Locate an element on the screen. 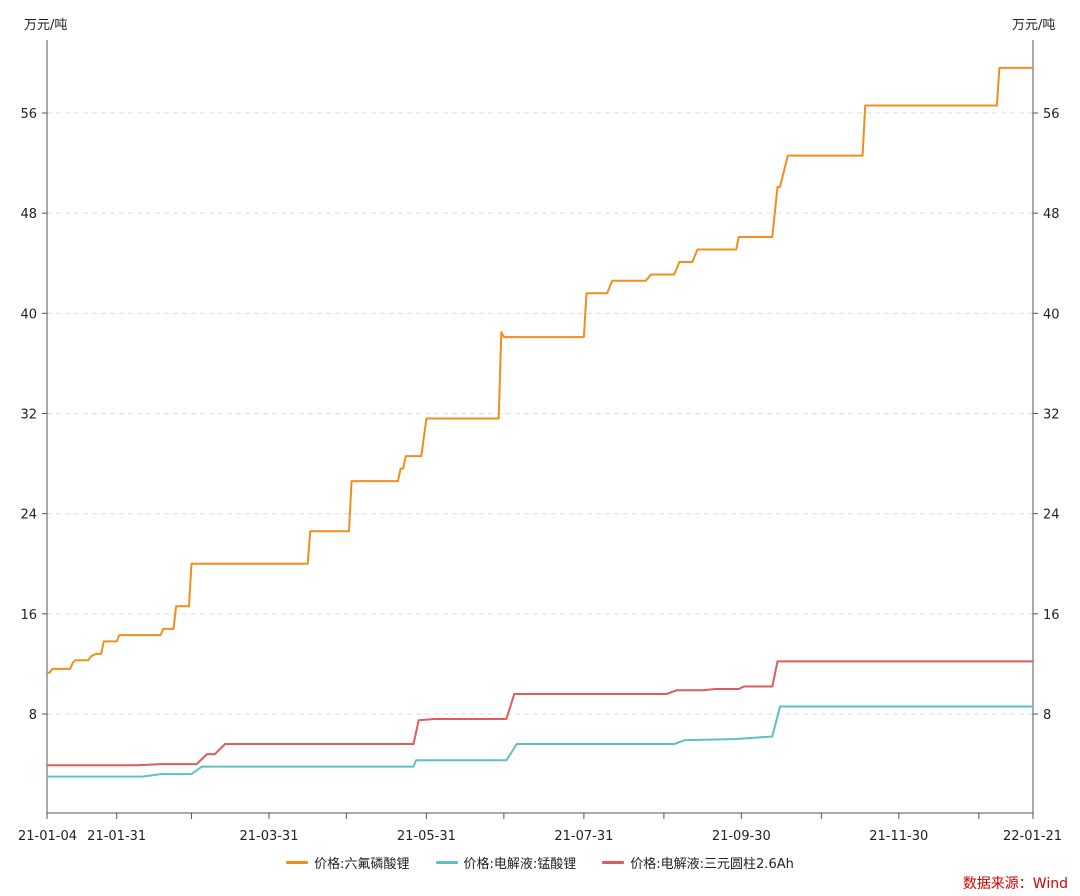  legend-item-lmo-electrolyte: 价格:电解液:锰酸锂 is located at coordinates (506, 862).